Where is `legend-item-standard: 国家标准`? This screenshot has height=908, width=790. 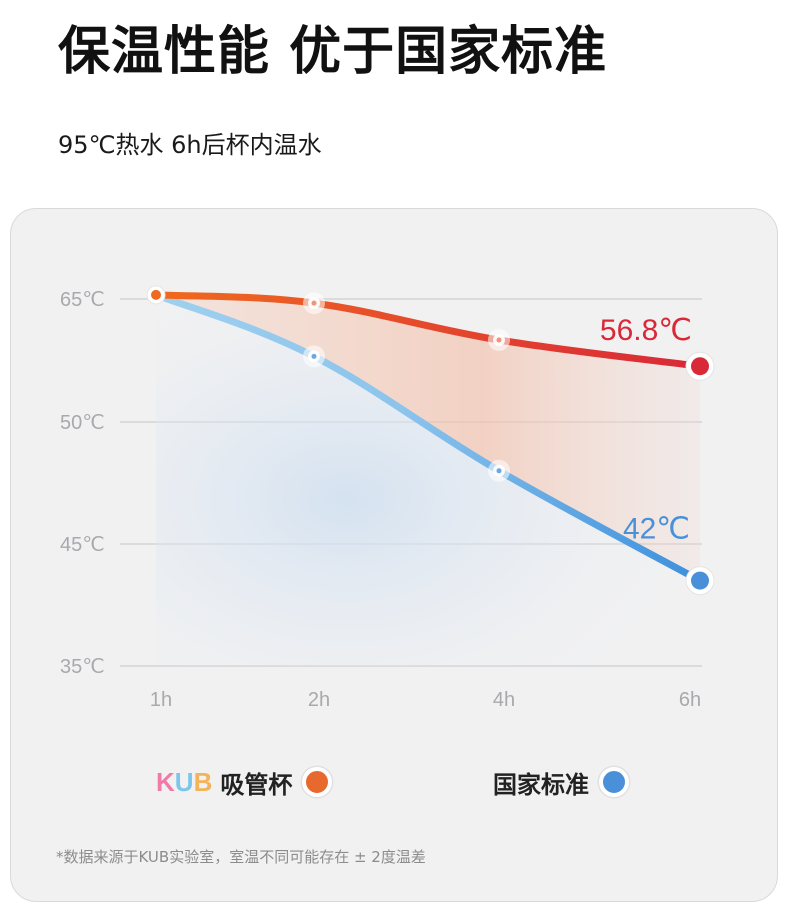
legend-item-standard: 国家标准 is located at coordinates (561, 782).